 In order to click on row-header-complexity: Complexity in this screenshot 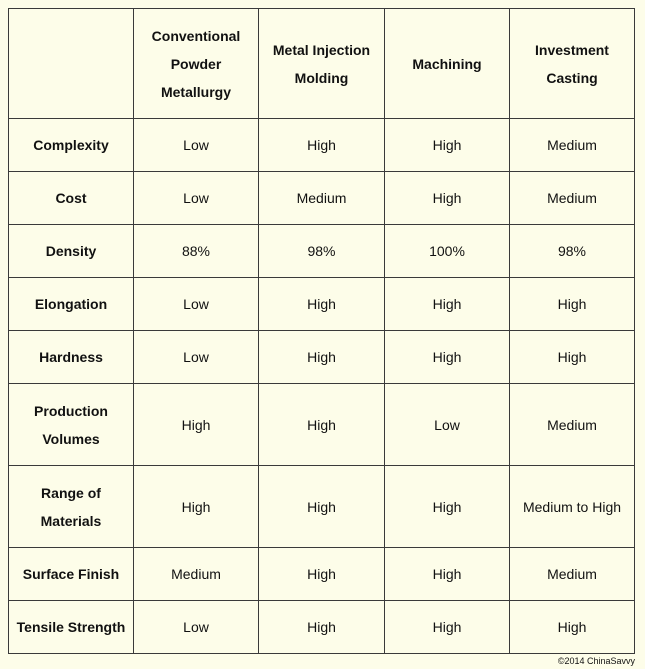, I will do `click(71, 145)`.